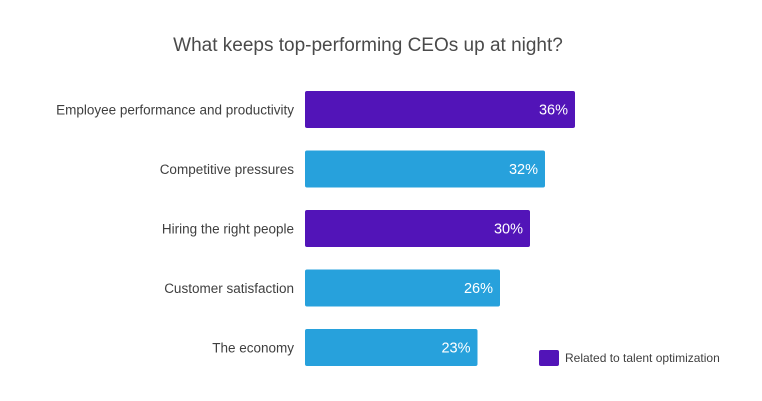  Describe the element at coordinates (508, 230) in the screenshot. I see `data-label: 30%` at that location.